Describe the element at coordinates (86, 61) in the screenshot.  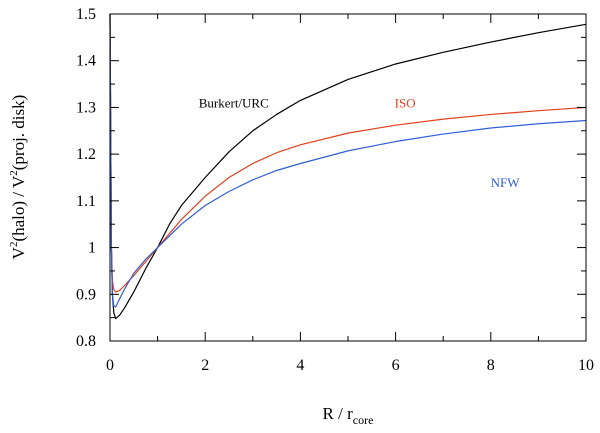
I see `y-tick-label: 1.4` at that location.